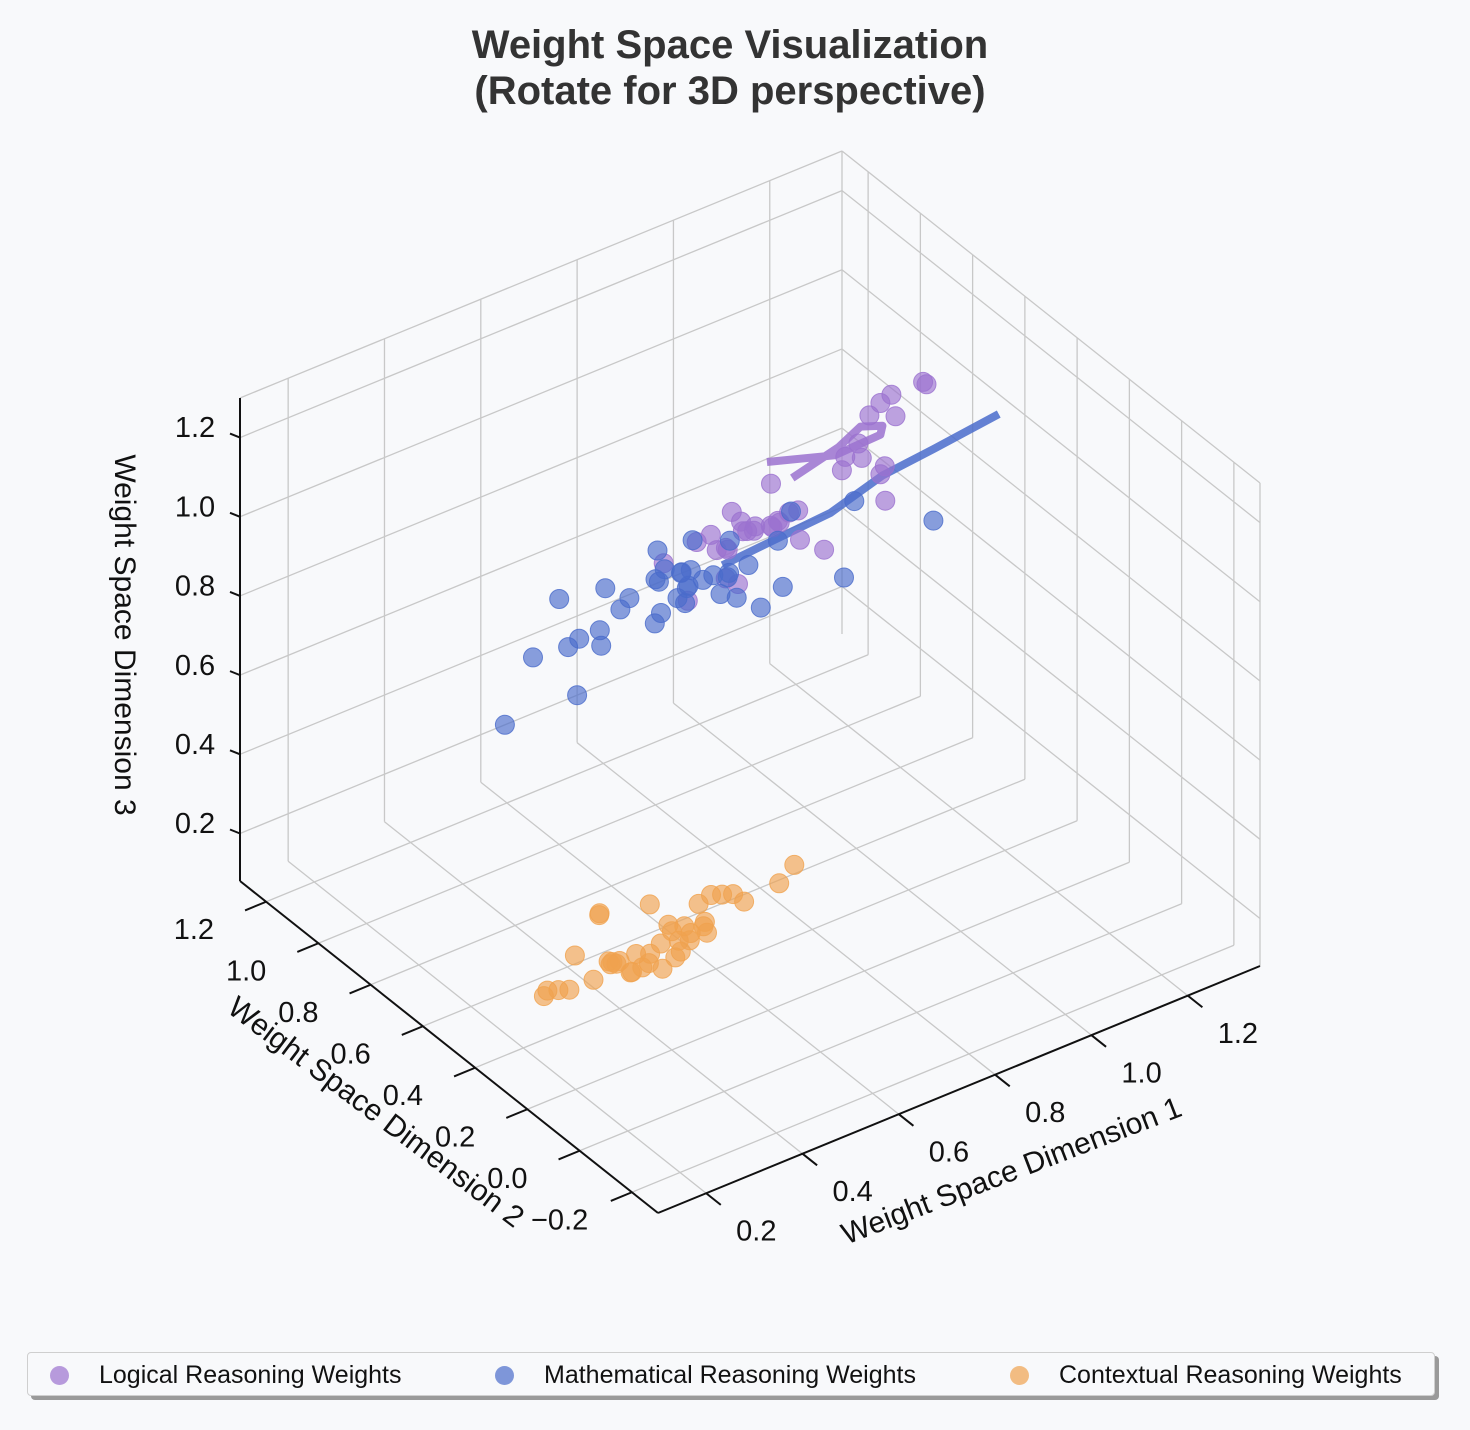 The height and width of the screenshot is (1430, 1470). I want to click on legend-marker-mathematical, so click(504, 1375).